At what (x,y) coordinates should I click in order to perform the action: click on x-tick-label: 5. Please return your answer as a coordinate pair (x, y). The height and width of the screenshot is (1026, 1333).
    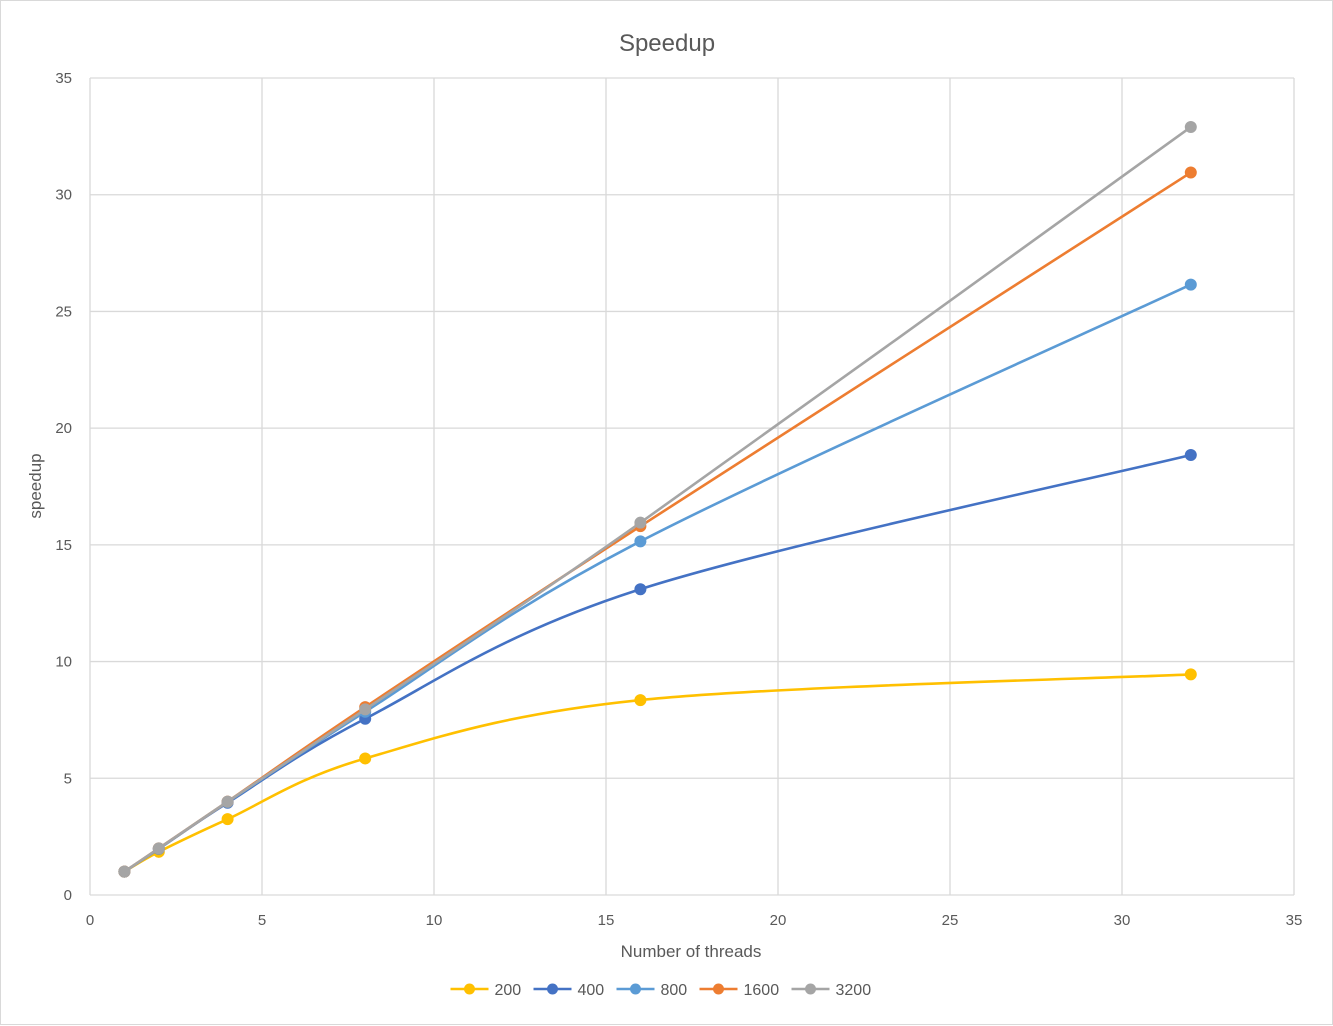
    Looking at the image, I should click on (262, 920).